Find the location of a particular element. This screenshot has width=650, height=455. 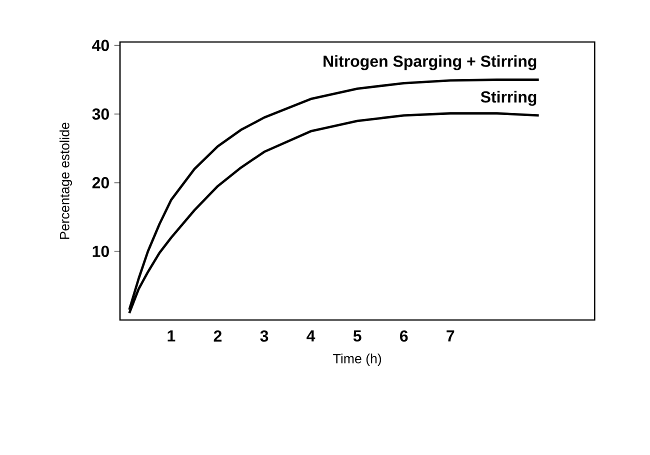

x-tick-label: 1 is located at coordinates (172, 336).